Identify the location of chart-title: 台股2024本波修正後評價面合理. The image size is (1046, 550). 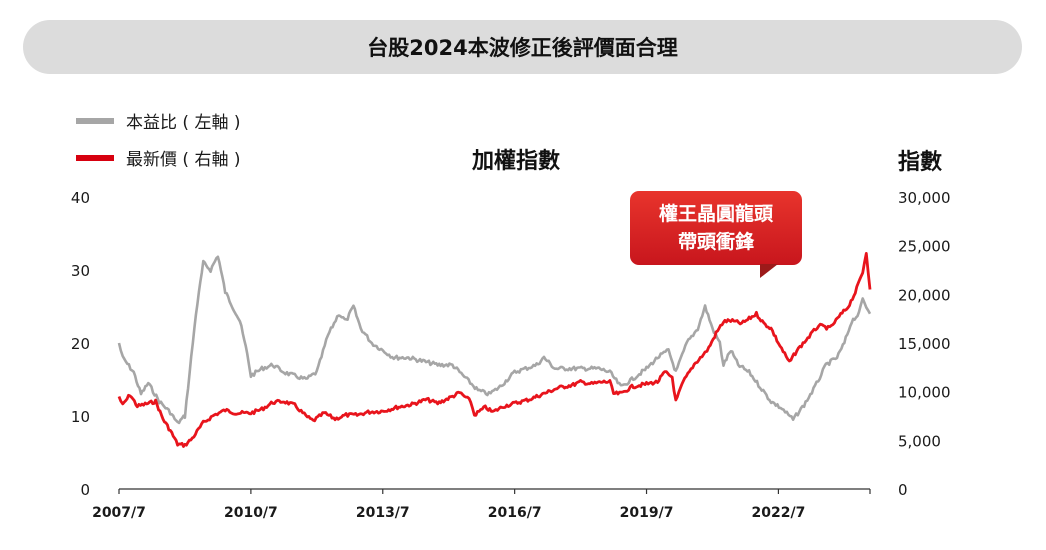
(522, 48).